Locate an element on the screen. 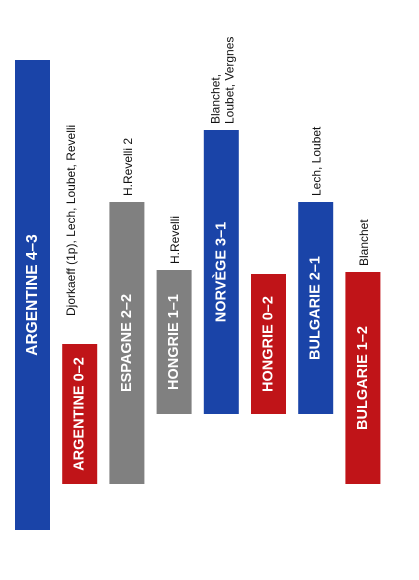 This screenshot has height=580, width=419. match-4: HONGRIE 1–1 H.Revelli is located at coordinates (174, 315).